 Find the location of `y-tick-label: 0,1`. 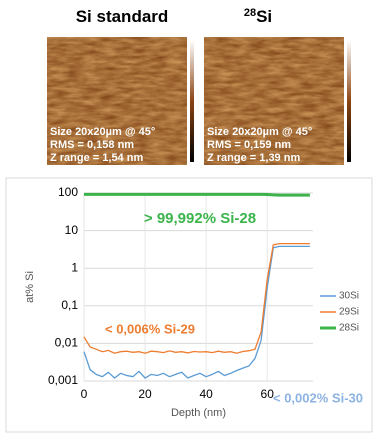

y-tick-label: 0,1 is located at coordinates (69, 305).